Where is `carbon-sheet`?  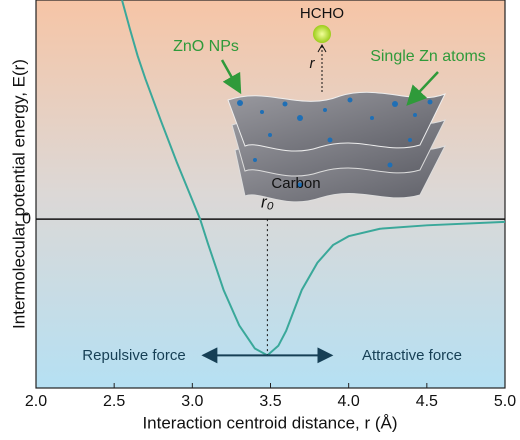
carbon-sheet is located at coordinates (337, 121).